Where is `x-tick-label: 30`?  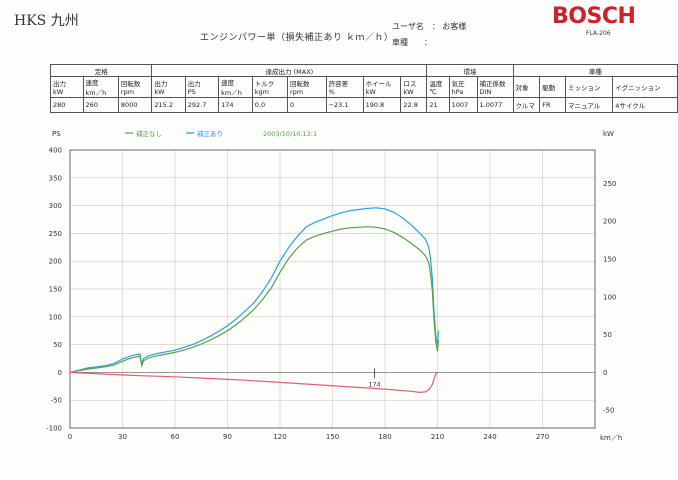
x-tick-label: 30 is located at coordinates (122, 437).